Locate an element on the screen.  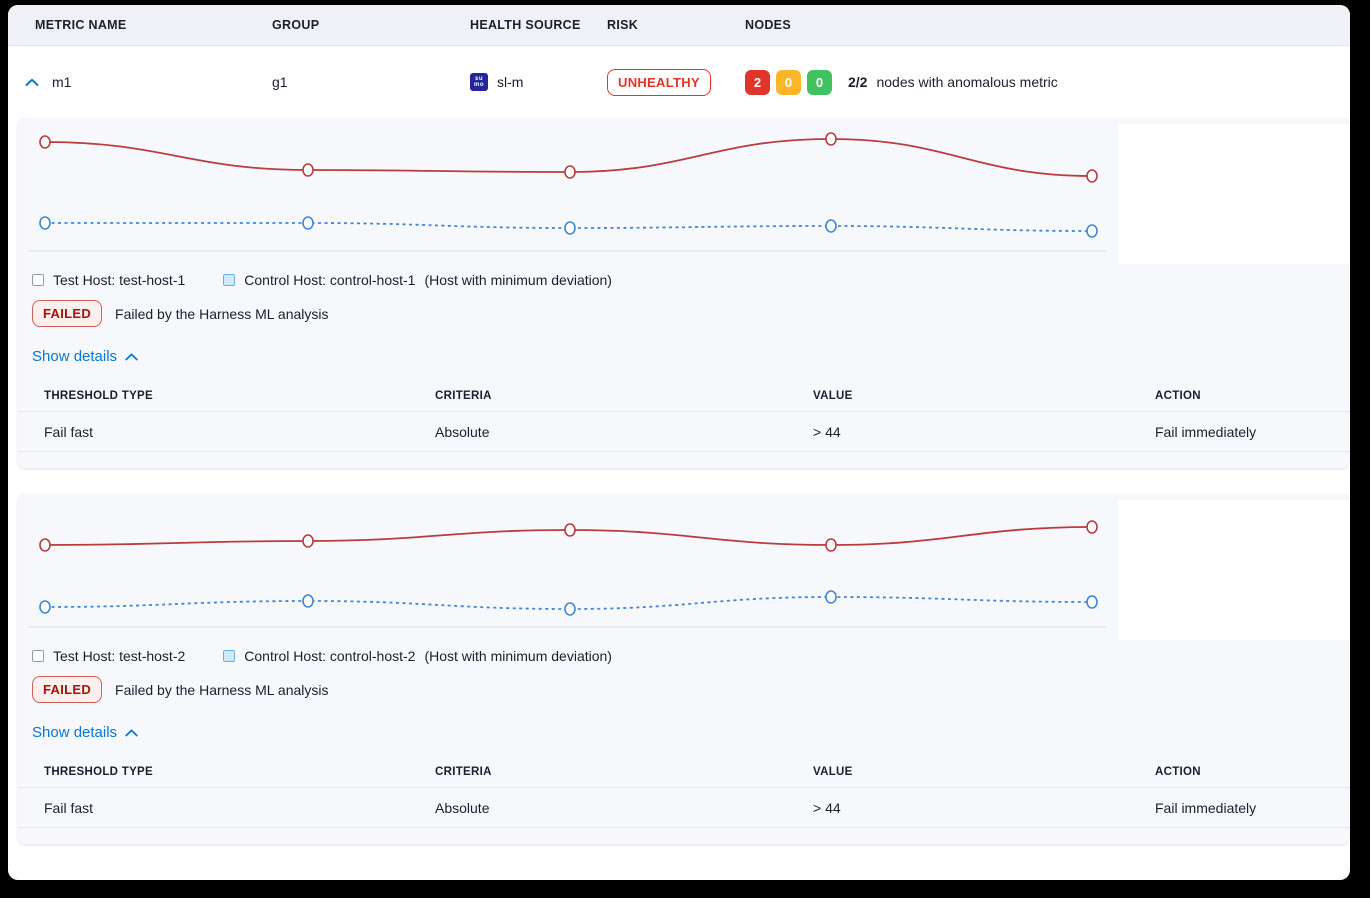
test-host-label: Test Host: test-host-2 is located at coordinates (119, 656).